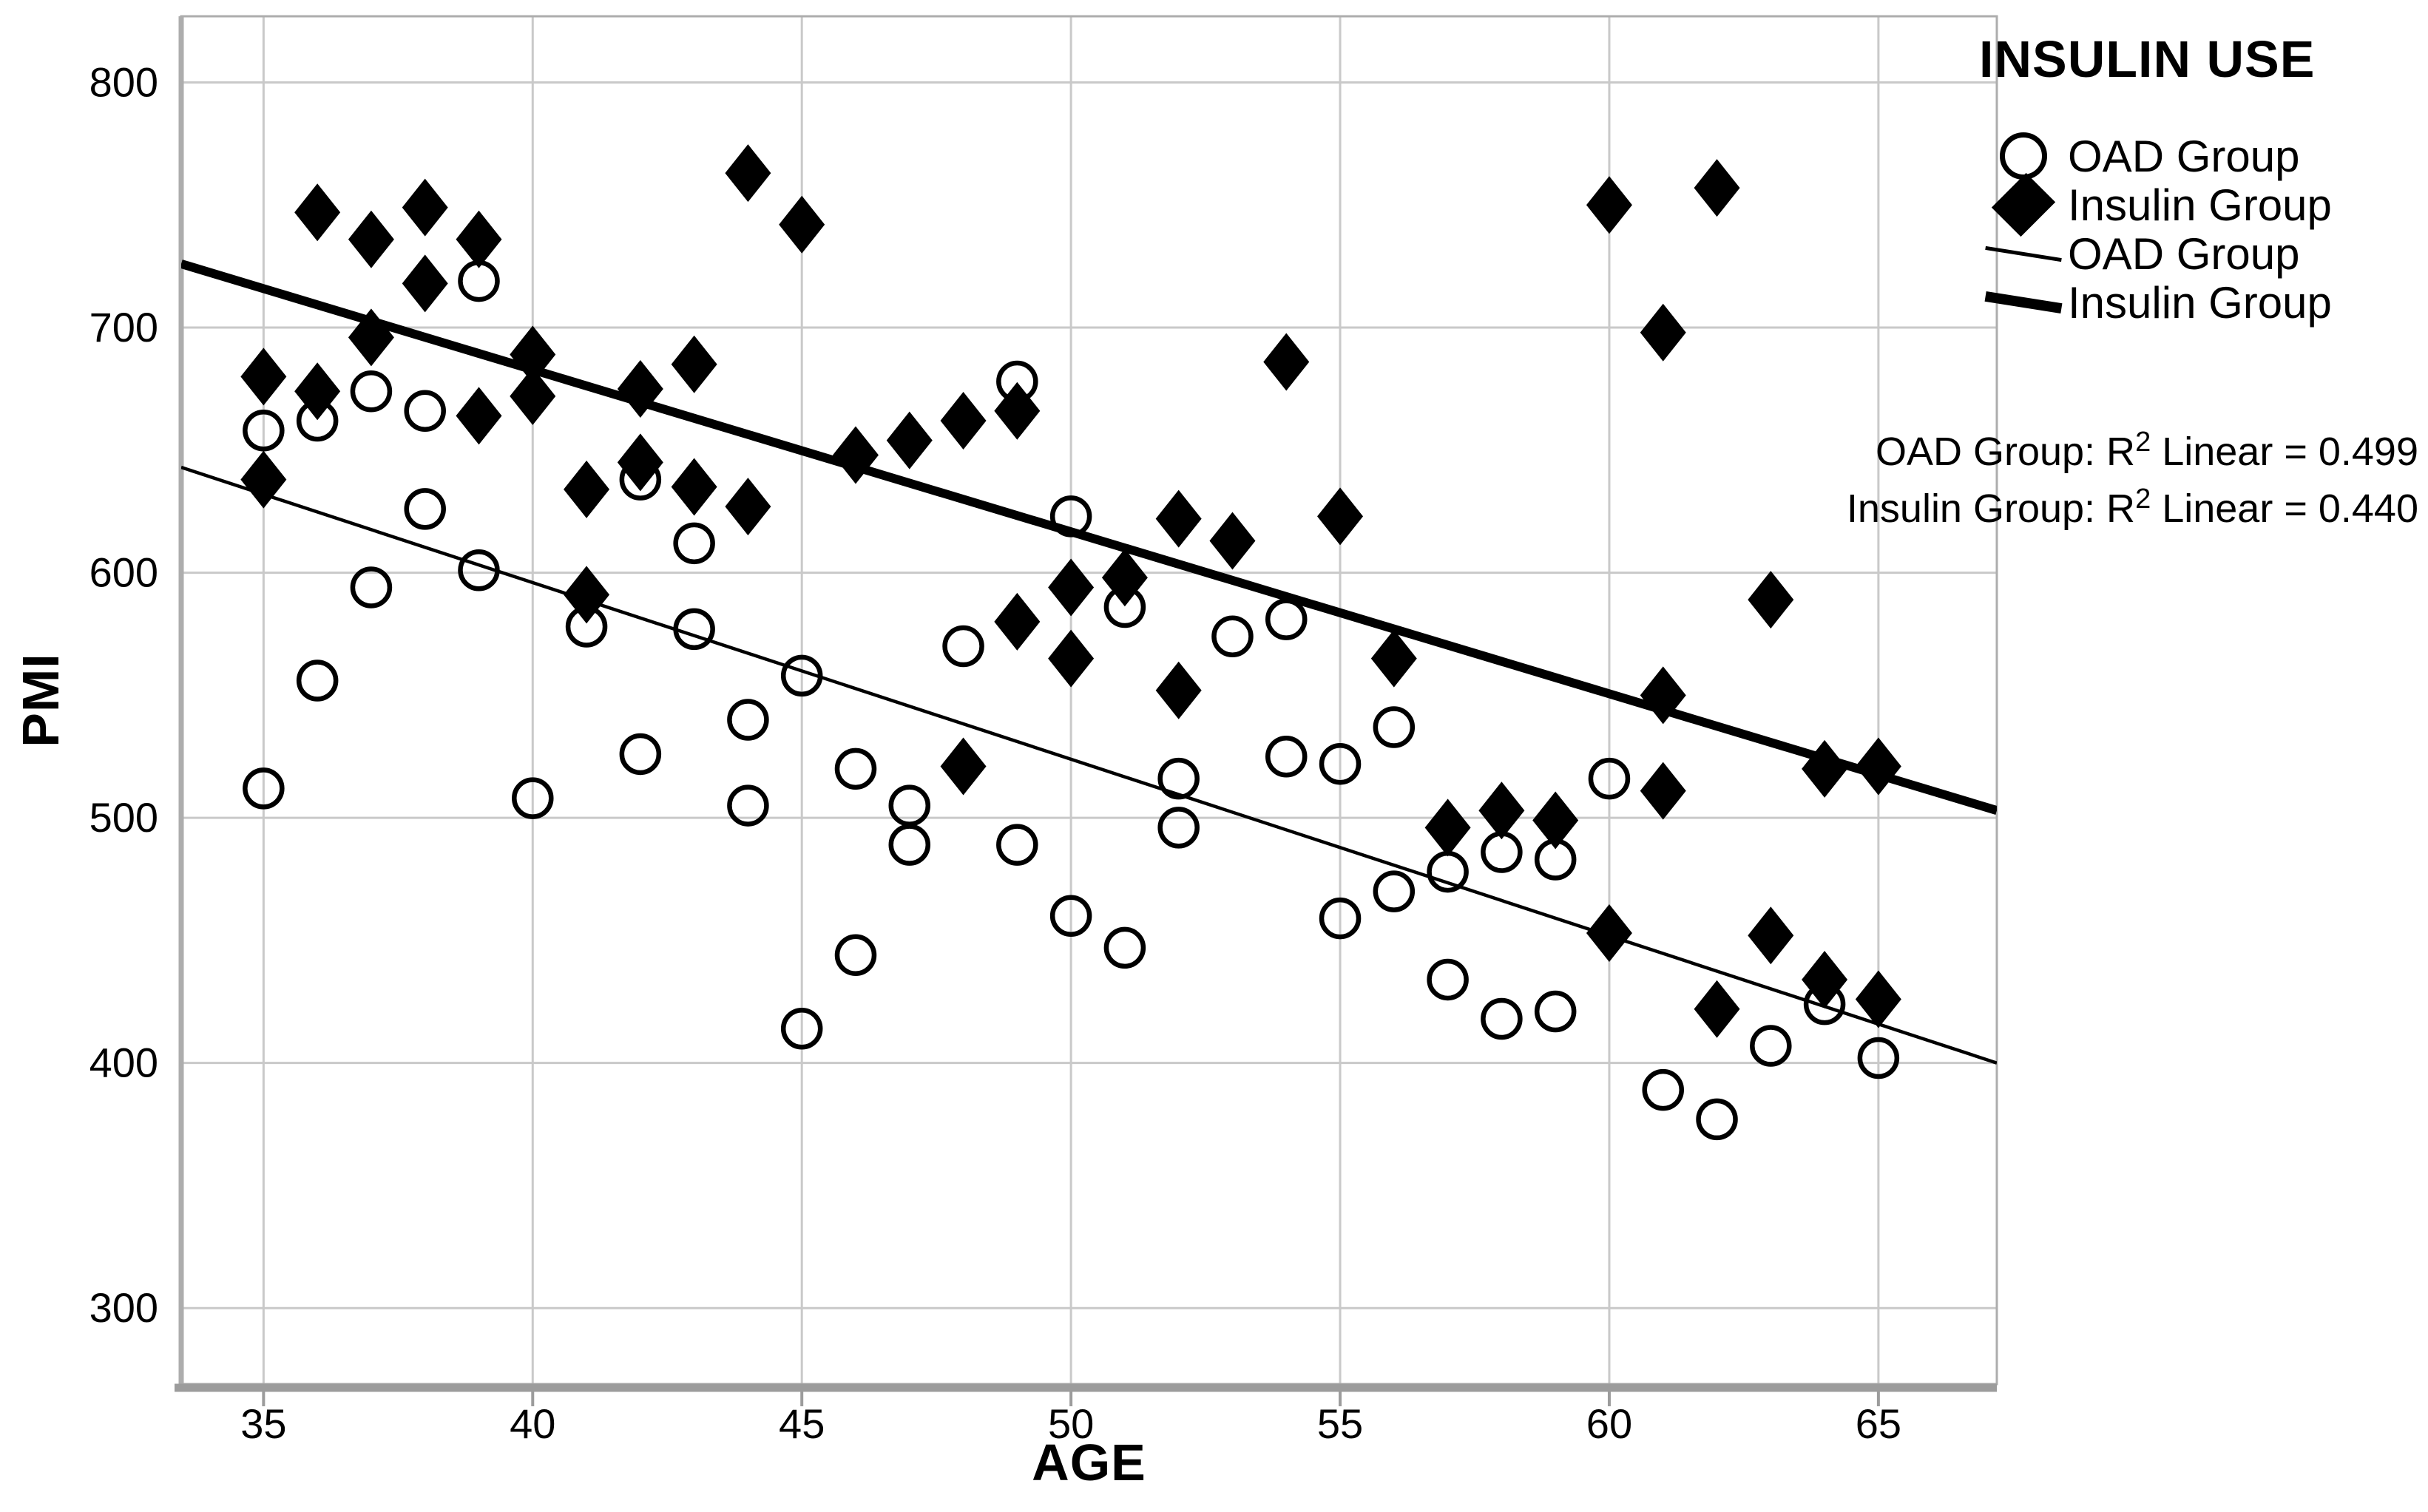 The image size is (2428, 1512). Describe the element at coordinates (41, 700) in the screenshot. I see `y-axis-title: PMI` at that location.